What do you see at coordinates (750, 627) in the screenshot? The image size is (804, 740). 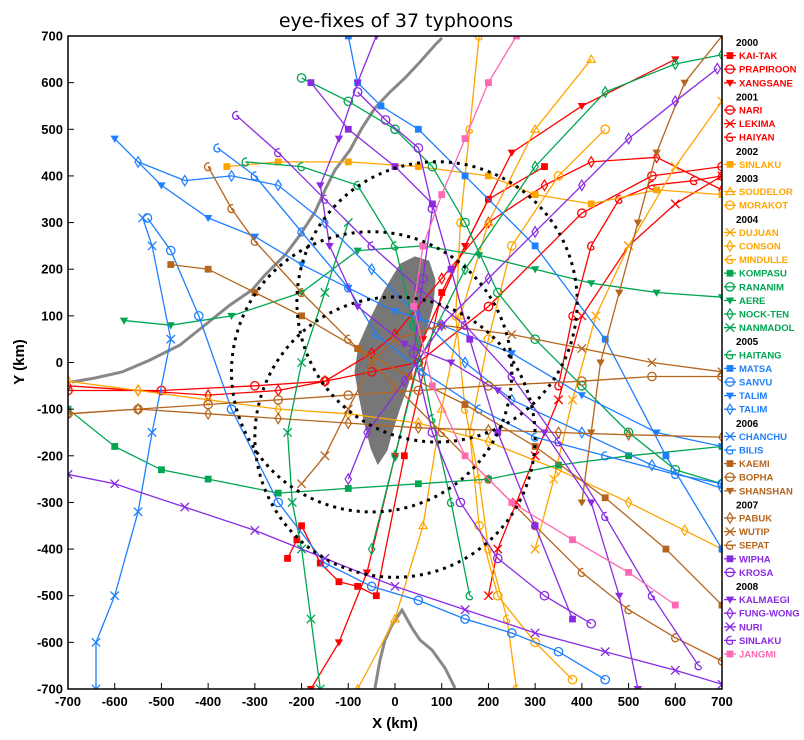 I see `legend-label: NURI` at bounding box center [750, 627].